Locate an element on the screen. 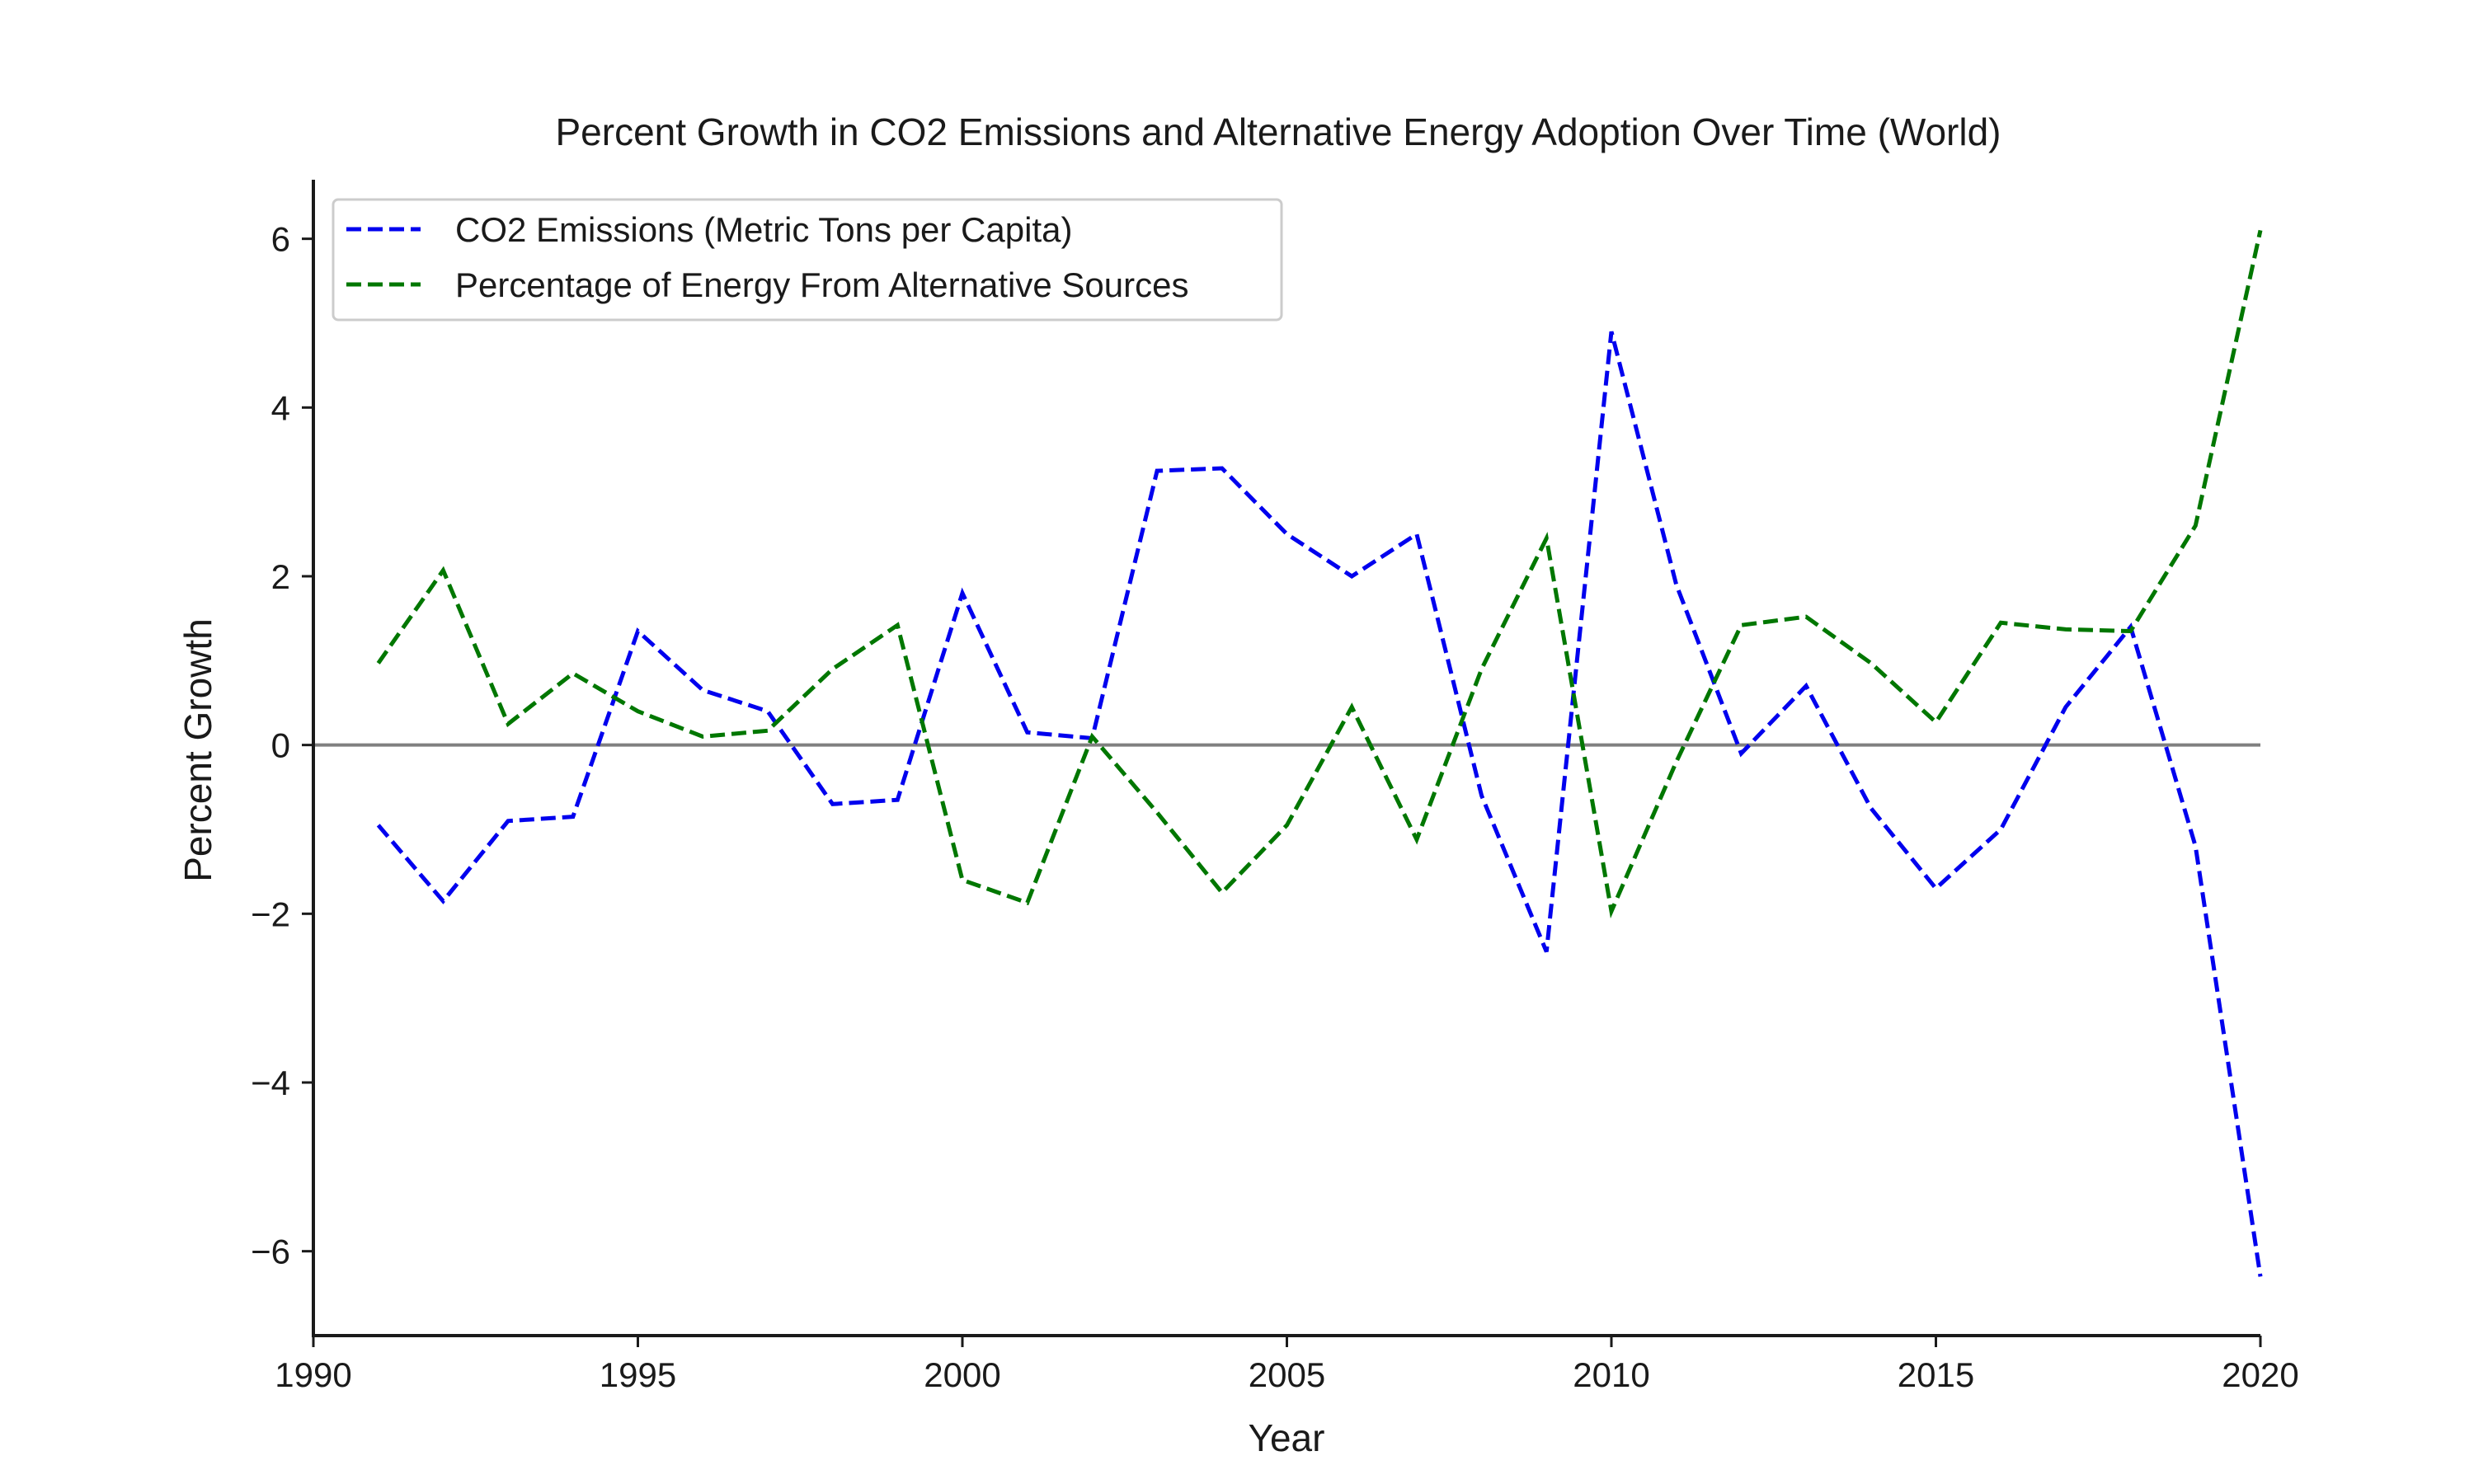  x-axis-label: Year is located at coordinates (1287, 1437).